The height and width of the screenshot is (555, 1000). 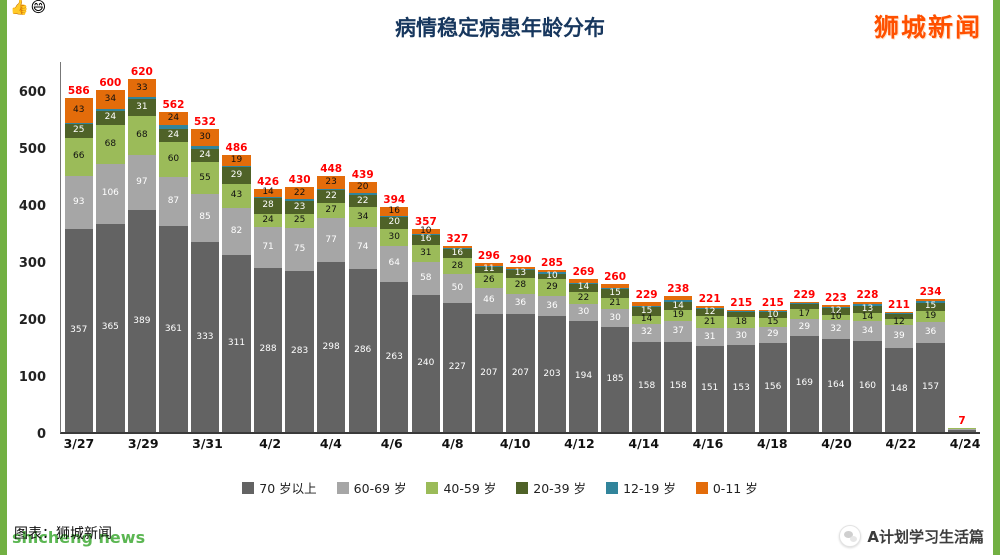 What do you see at coordinates (391, 443) in the screenshot?
I see `x-tick-label: 4/6` at bounding box center [391, 443].